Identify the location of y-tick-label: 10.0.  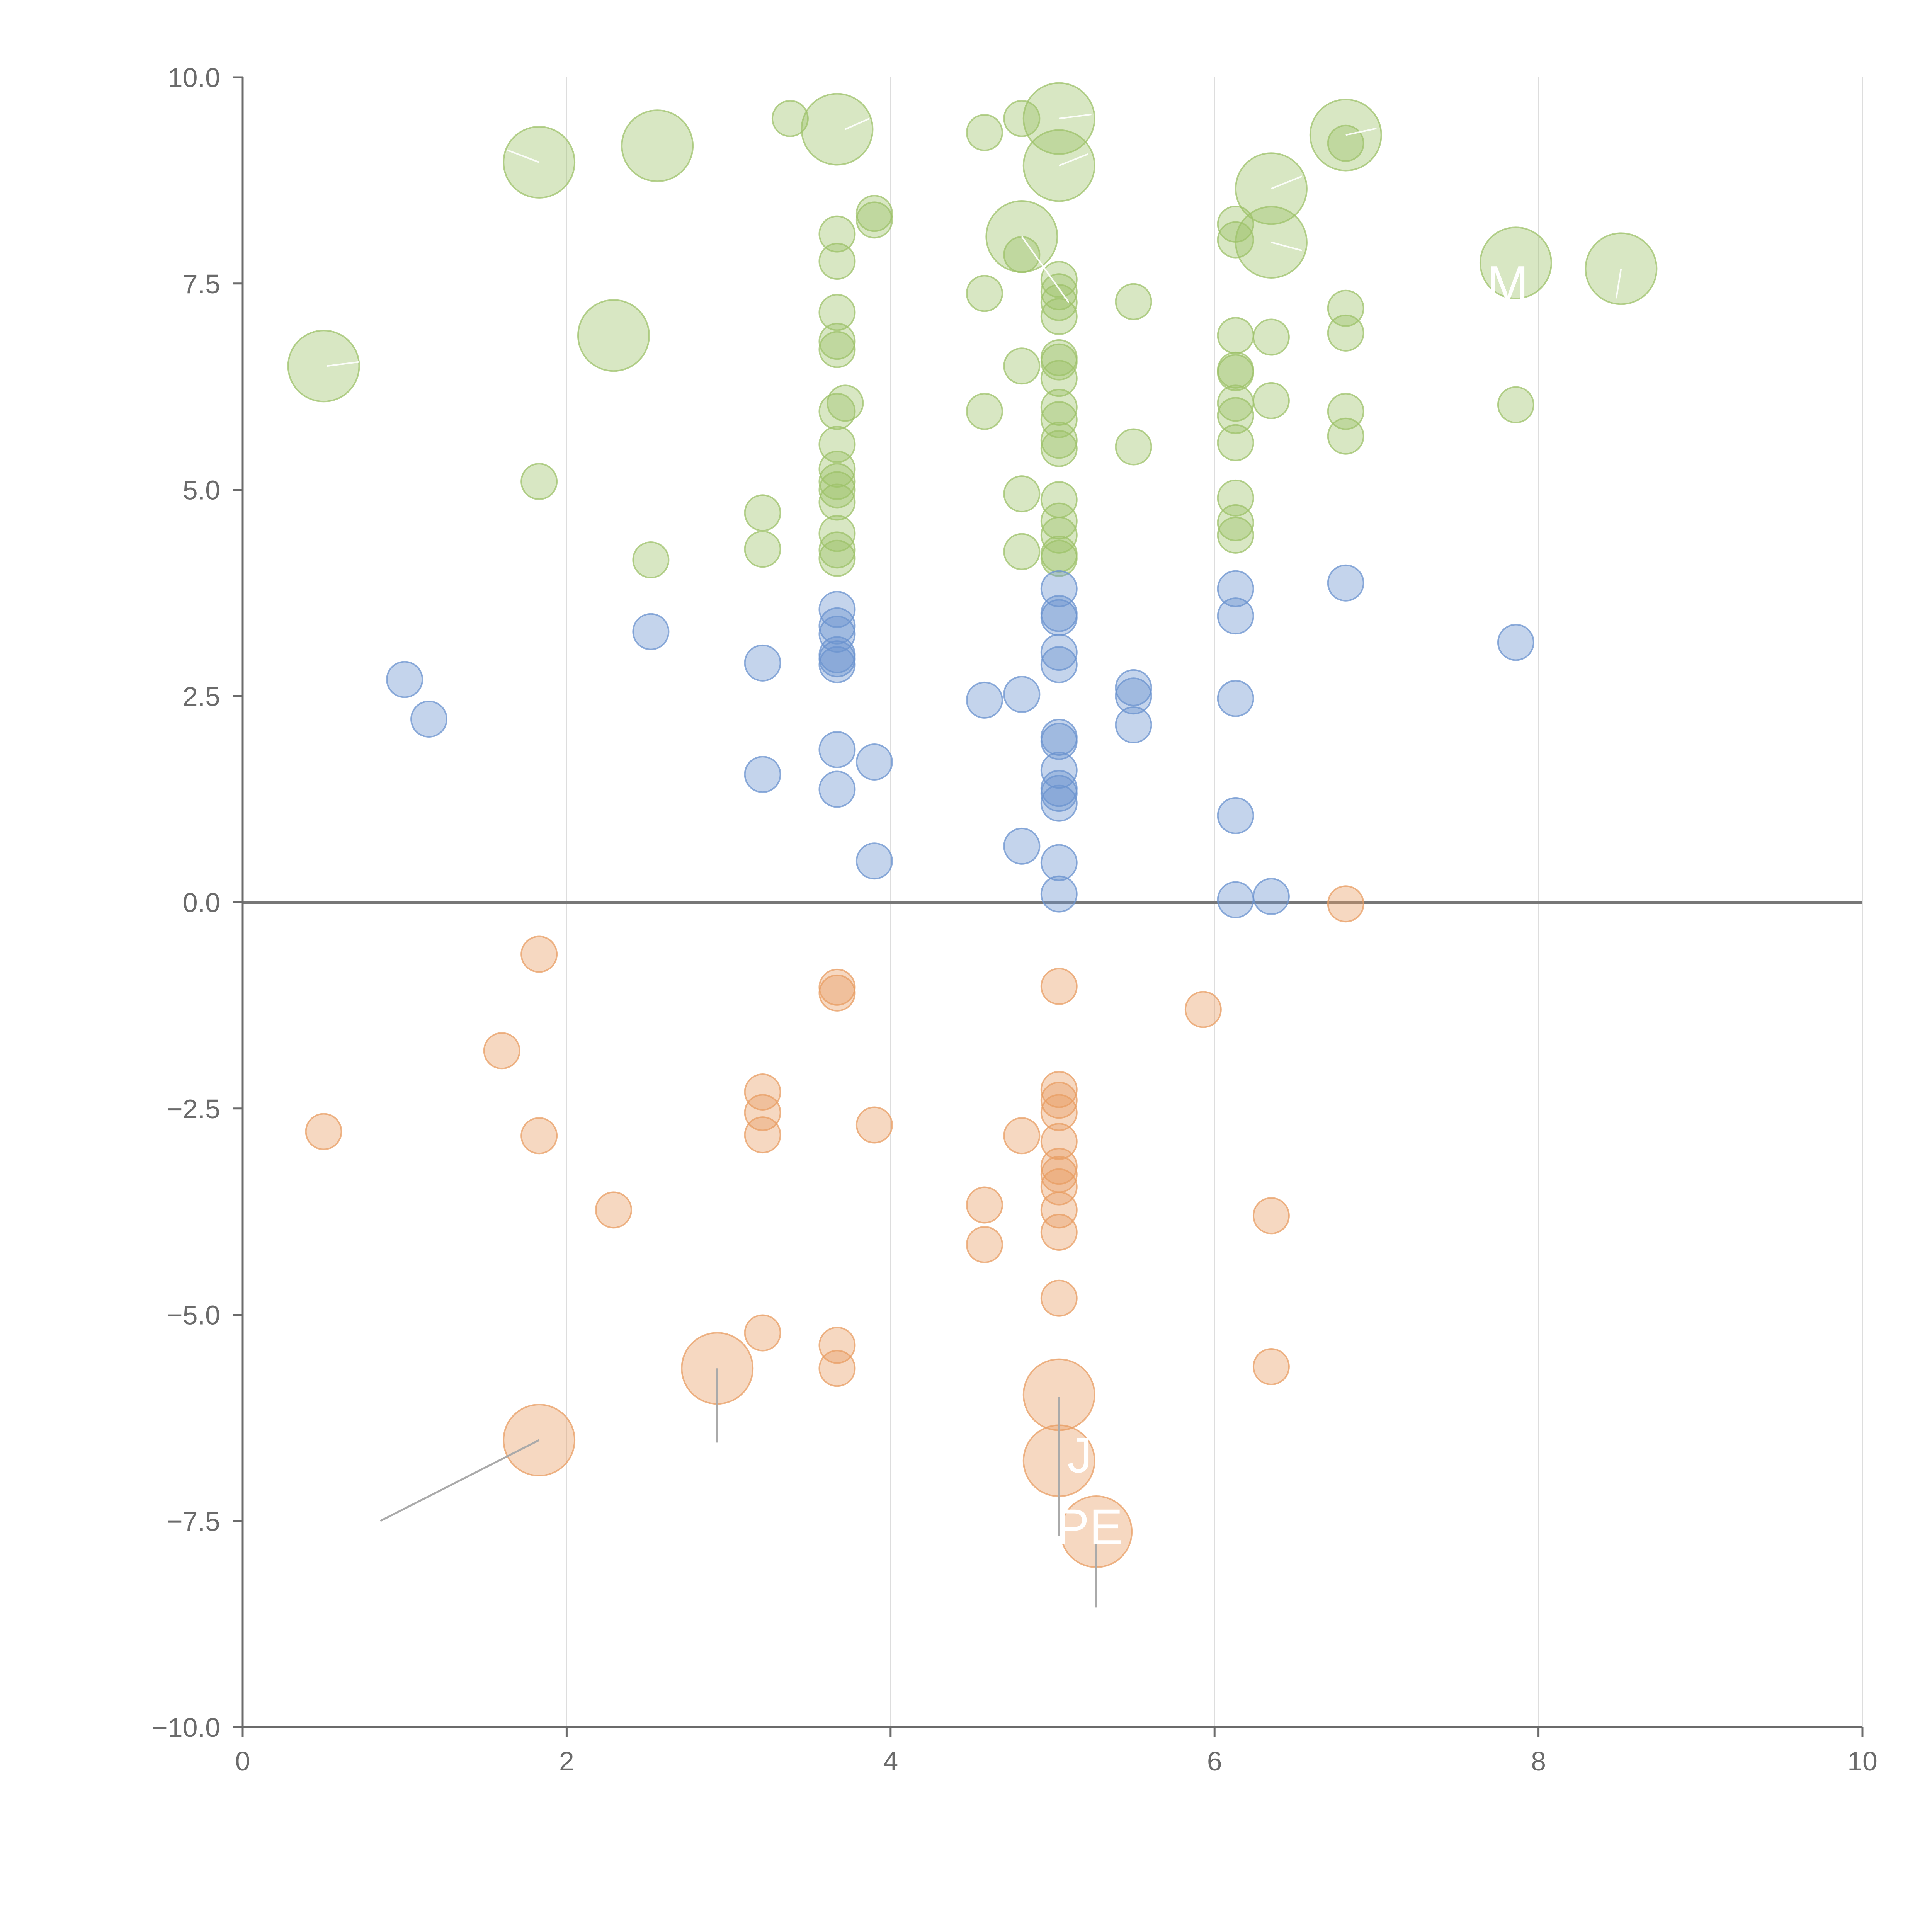
(194, 78).